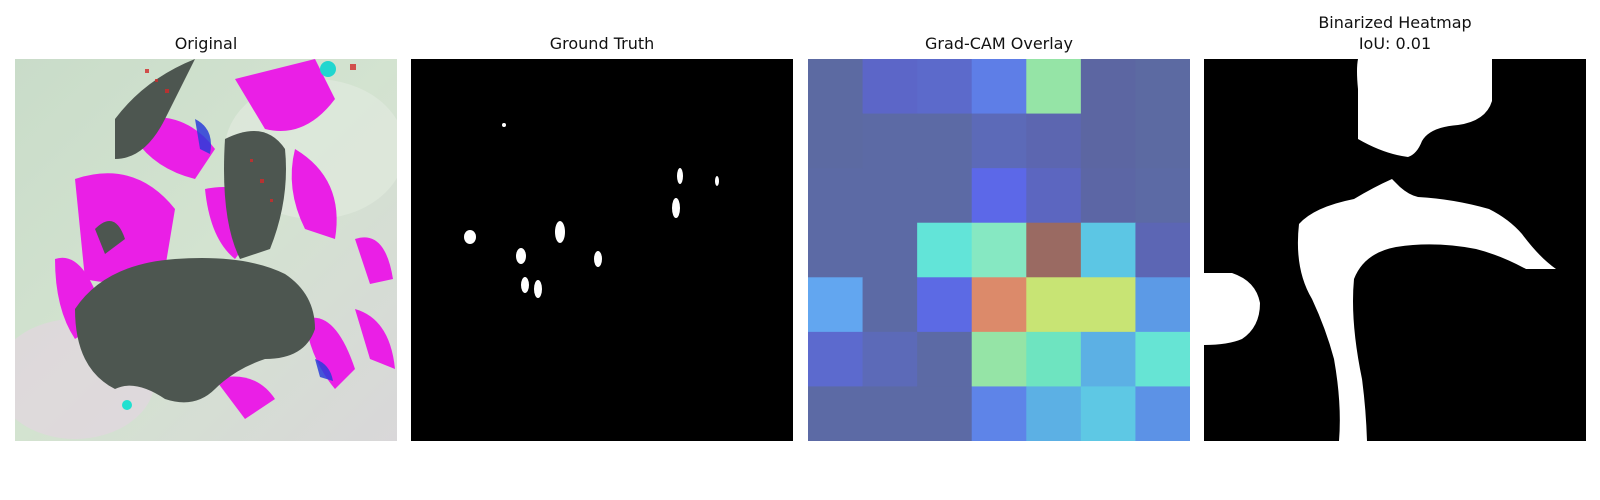 This screenshot has width=1600, height=500. I want to click on gradcam-title: Grad-CAM Overlay, so click(999, 43).